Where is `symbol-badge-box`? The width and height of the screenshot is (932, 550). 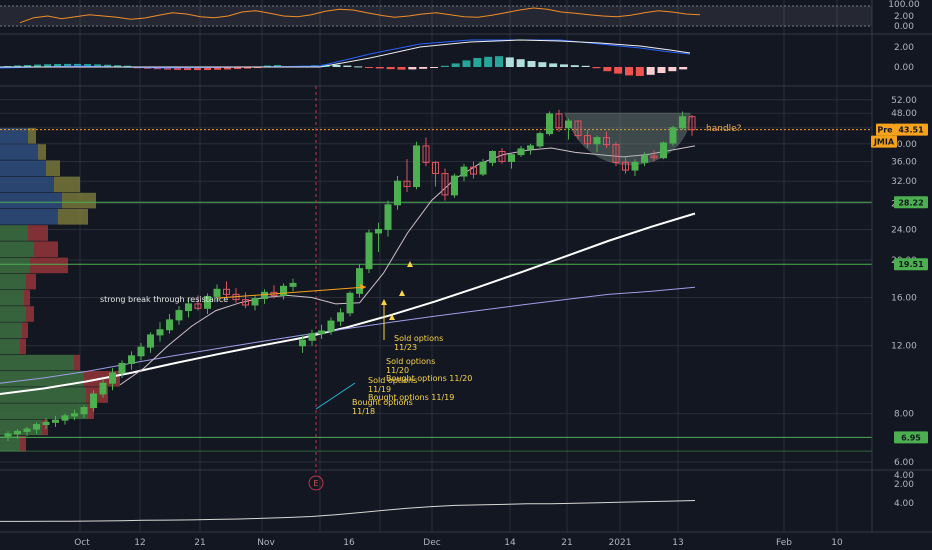 symbol-badge-box is located at coordinates (884, 141).